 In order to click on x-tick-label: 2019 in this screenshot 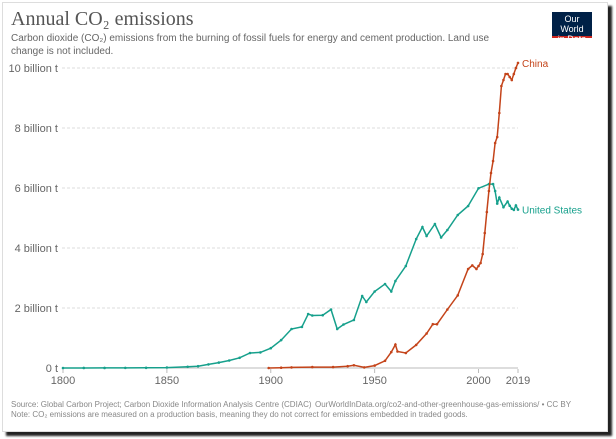, I will do `click(518, 381)`.